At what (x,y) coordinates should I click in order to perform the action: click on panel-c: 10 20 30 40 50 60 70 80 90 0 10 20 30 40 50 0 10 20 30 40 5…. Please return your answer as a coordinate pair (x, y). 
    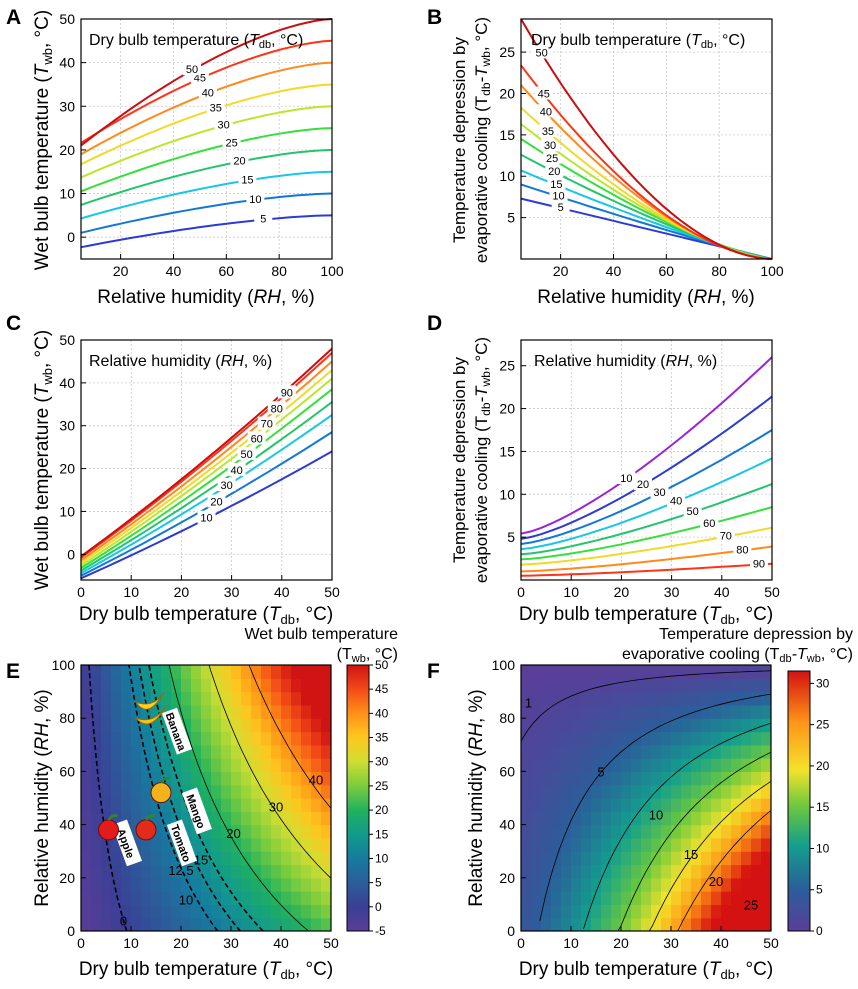
    Looking at the image, I should click on (186, 478).